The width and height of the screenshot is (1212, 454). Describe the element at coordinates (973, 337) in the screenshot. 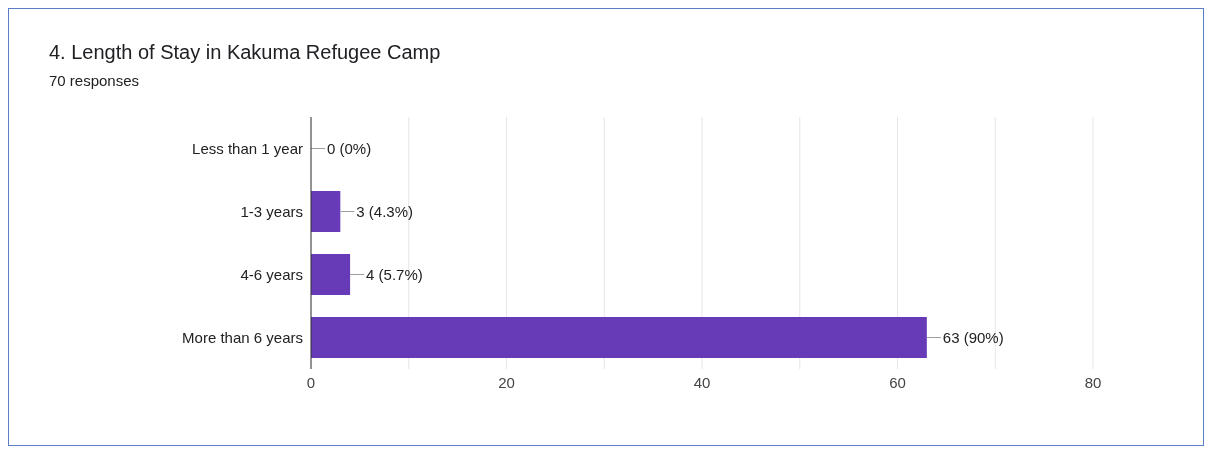

I see `data-label: 63 (90%)` at that location.